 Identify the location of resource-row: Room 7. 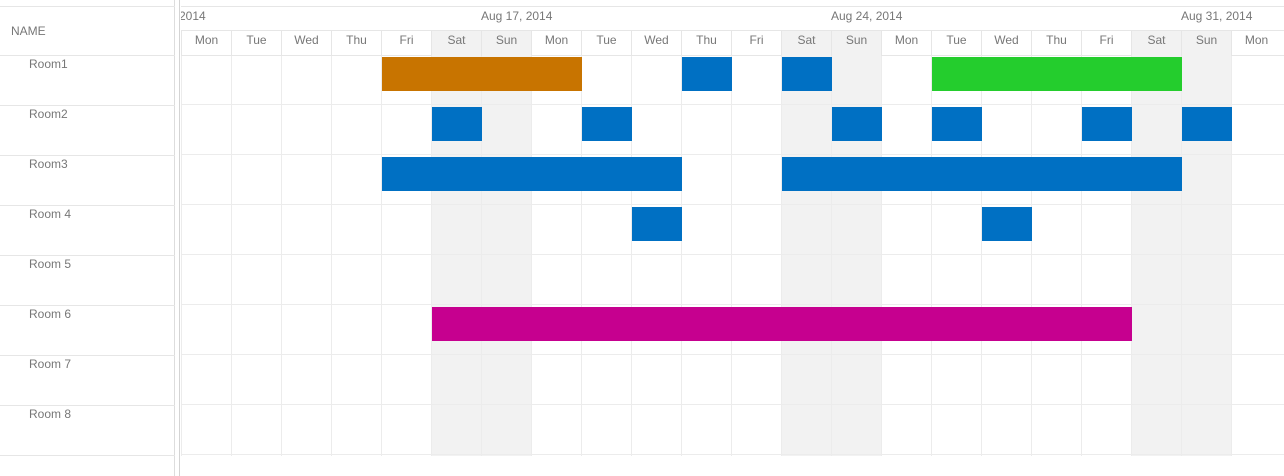
(87, 381).